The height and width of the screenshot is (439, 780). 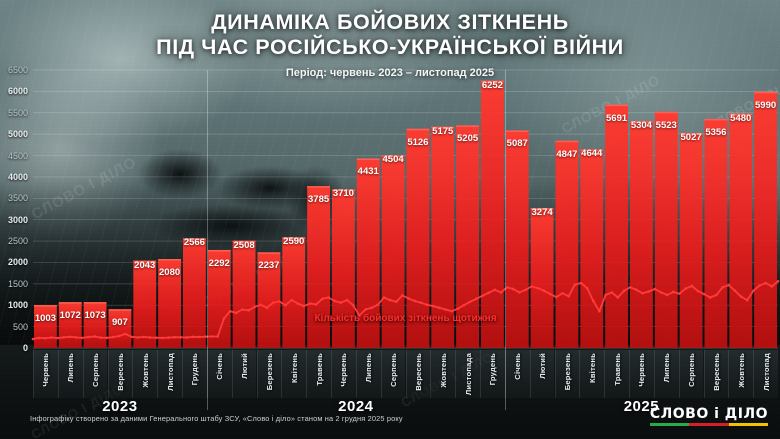 I want to click on month-axis-tick: Грудень, so click(x=492, y=374).